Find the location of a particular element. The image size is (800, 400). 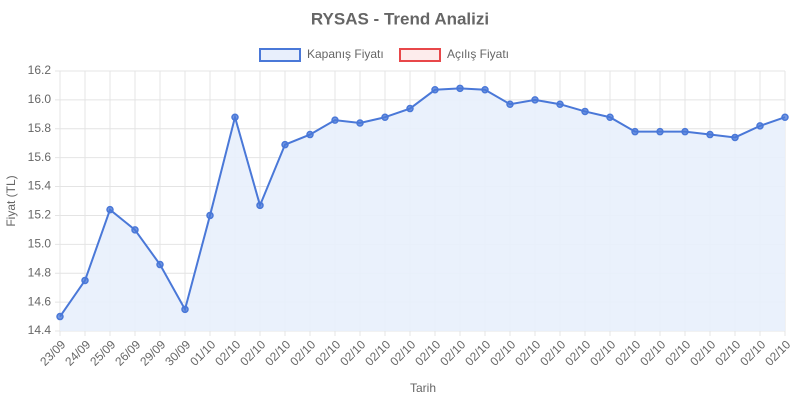

legend-label: Kapanış Fiyatı is located at coordinates (345, 54).